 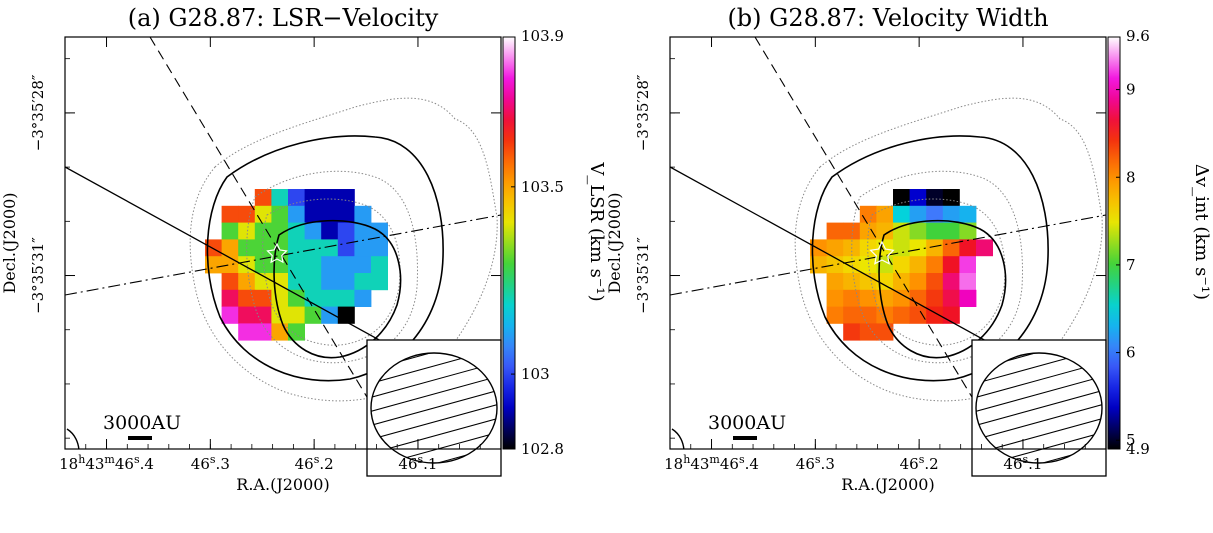 What do you see at coordinates (1131, 90) in the screenshot?
I see `colorbar-tick-label: 9` at bounding box center [1131, 90].